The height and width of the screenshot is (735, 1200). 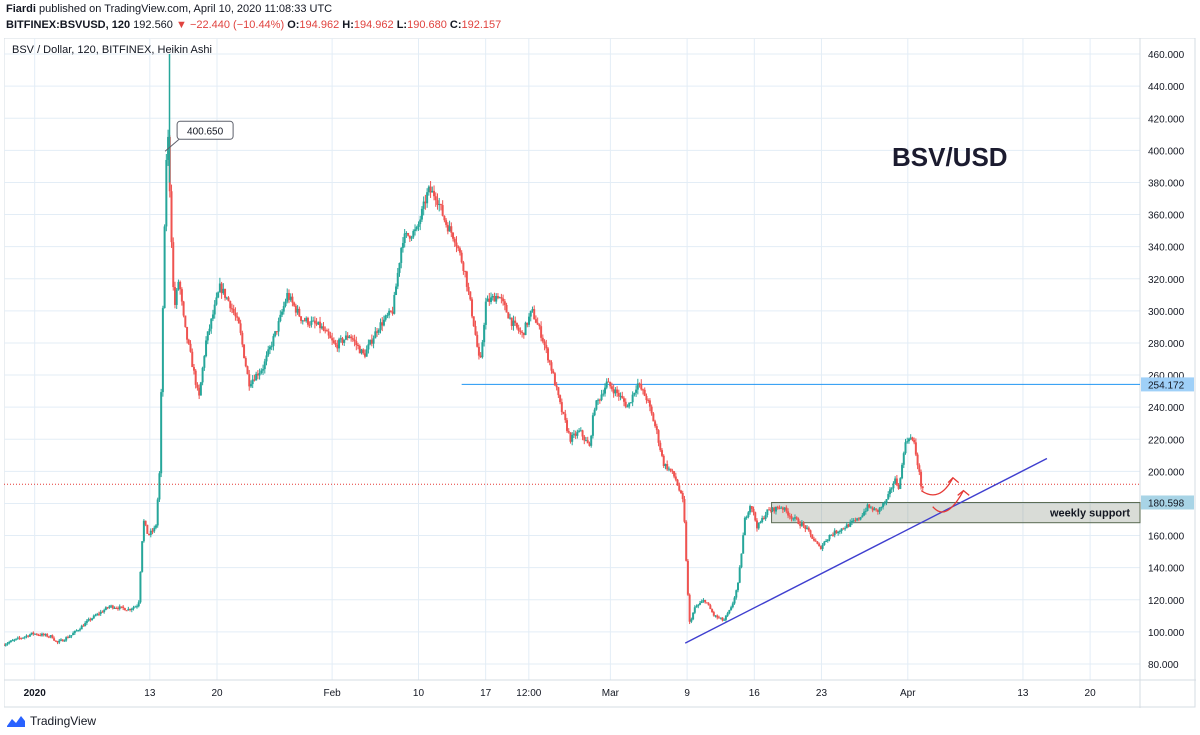 I want to click on y-tick-label: 260.000, so click(x=1166, y=376).